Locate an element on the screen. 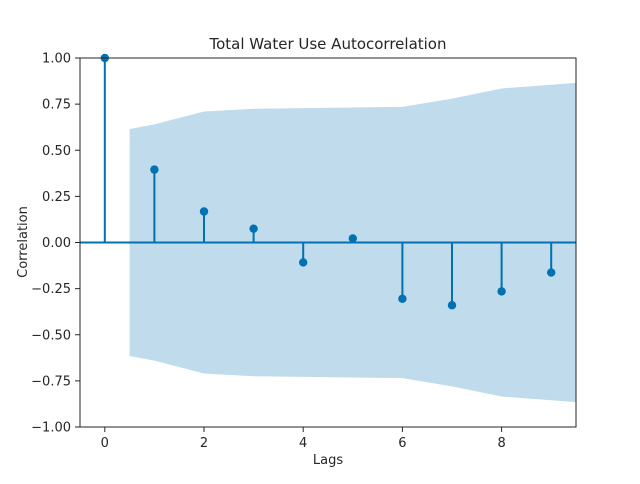  y-tick-label-2: −0.50 is located at coordinates (51, 335).